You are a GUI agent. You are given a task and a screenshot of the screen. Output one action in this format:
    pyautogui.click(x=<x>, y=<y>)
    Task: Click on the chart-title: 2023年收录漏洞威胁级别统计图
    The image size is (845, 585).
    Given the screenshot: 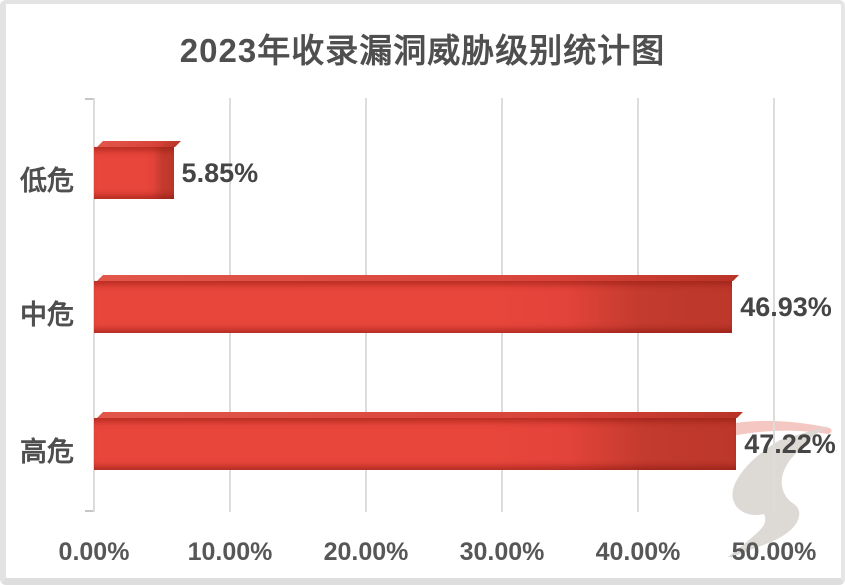 What is the action you would take?
    pyautogui.click(x=422, y=50)
    